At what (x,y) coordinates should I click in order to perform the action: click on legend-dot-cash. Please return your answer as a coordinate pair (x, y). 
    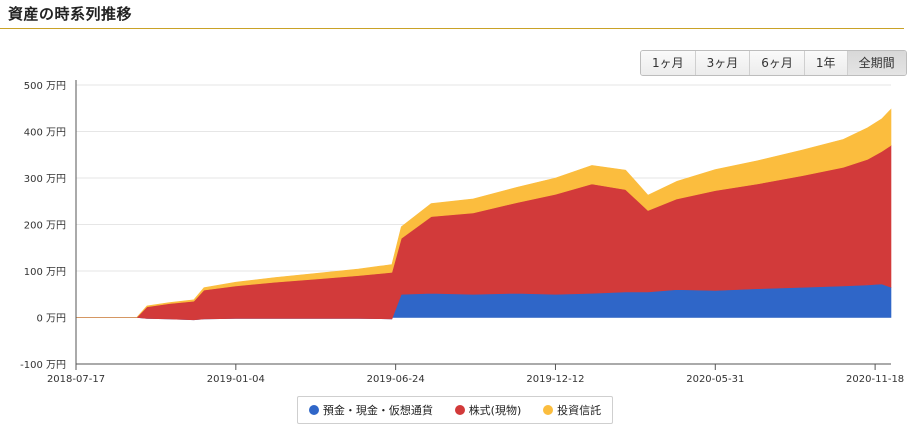
    Looking at the image, I should click on (313, 410).